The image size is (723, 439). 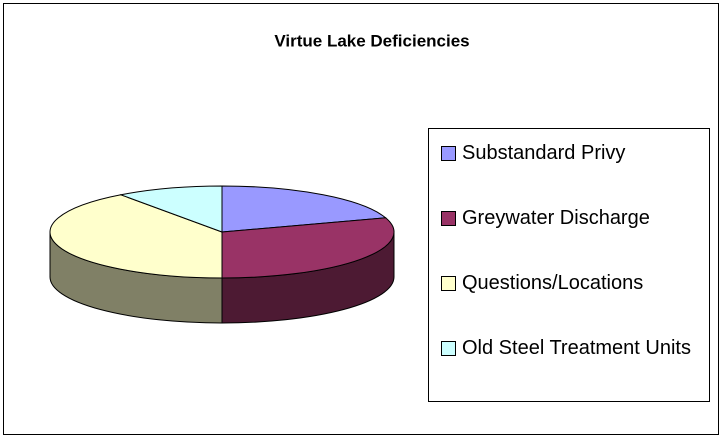 I want to click on legend-entry: Greywater Discharge, so click(x=571, y=218).